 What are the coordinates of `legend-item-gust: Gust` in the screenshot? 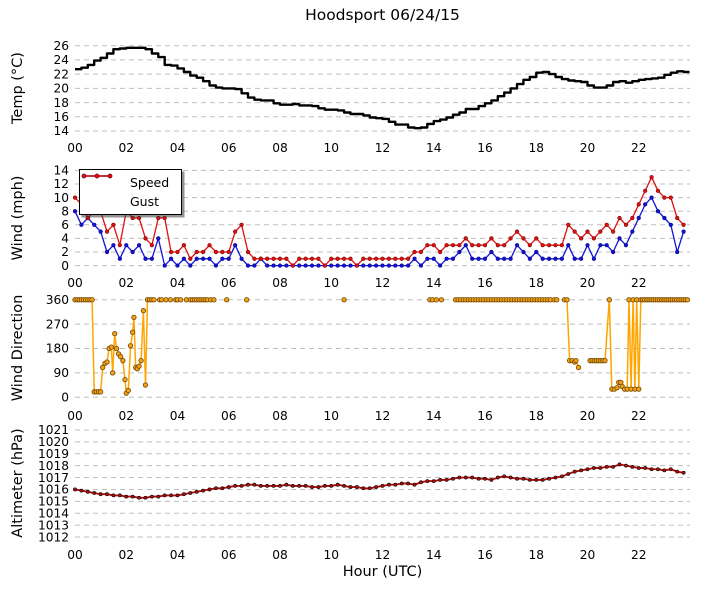 It's located at (125, 192).